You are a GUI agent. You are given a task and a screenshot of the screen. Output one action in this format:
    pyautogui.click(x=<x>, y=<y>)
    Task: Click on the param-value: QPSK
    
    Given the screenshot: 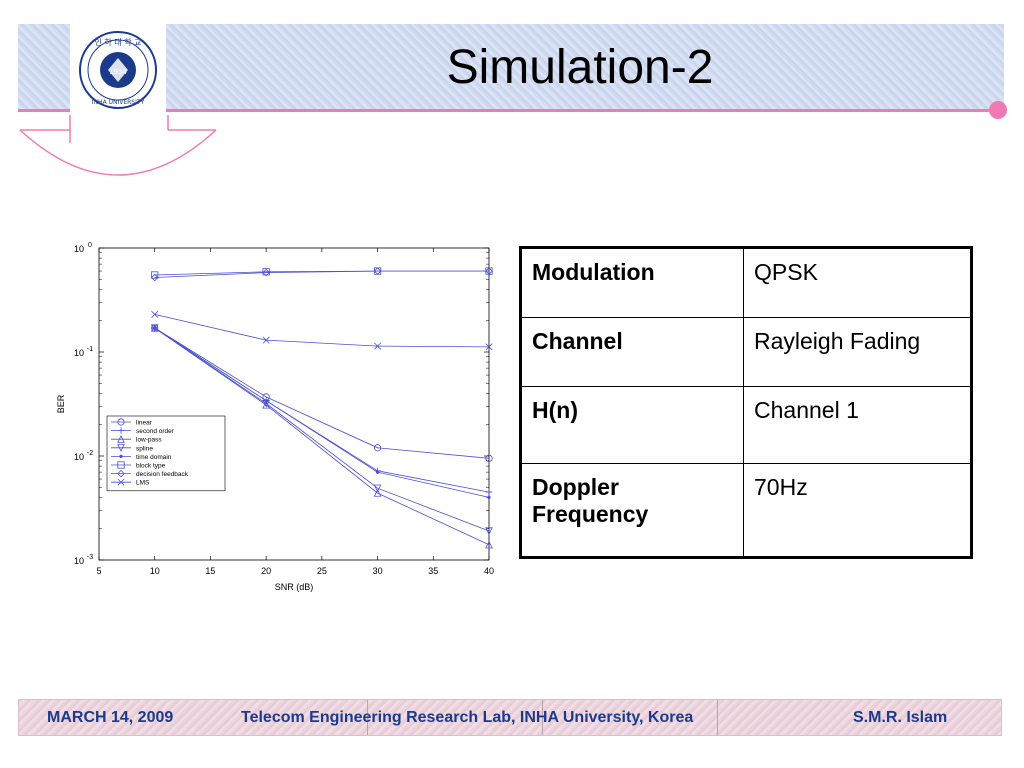 What is the action you would take?
    pyautogui.click(x=857, y=282)
    